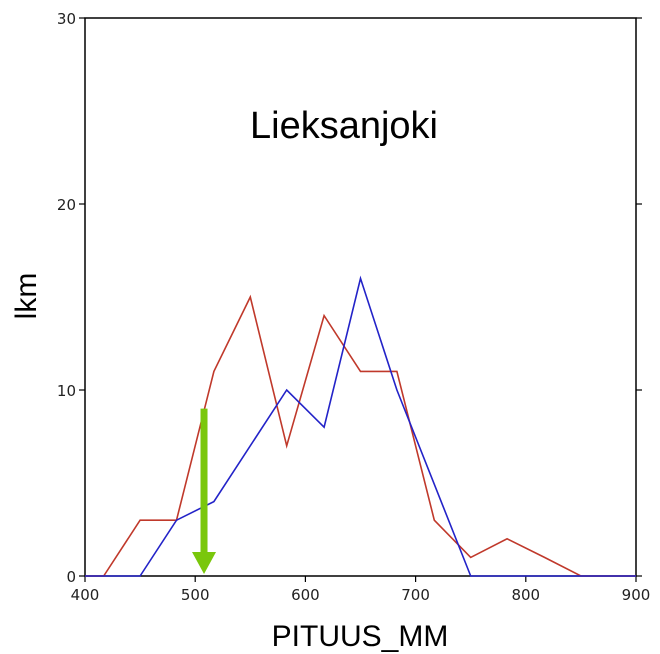 The image size is (660, 654). Describe the element at coordinates (66, 19) in the screenshot. I see `y-tick-label: 30` at that location.